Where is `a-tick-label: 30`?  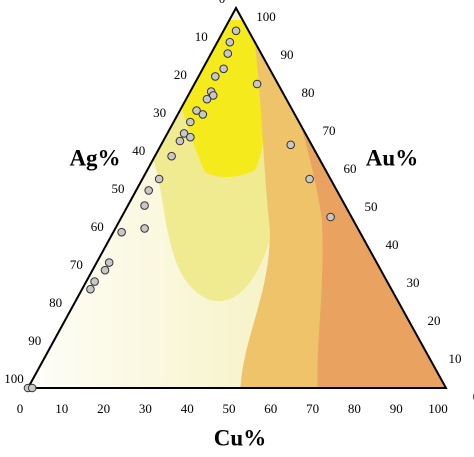 a-tick-label: 30 is located at coordinates (145, 408).